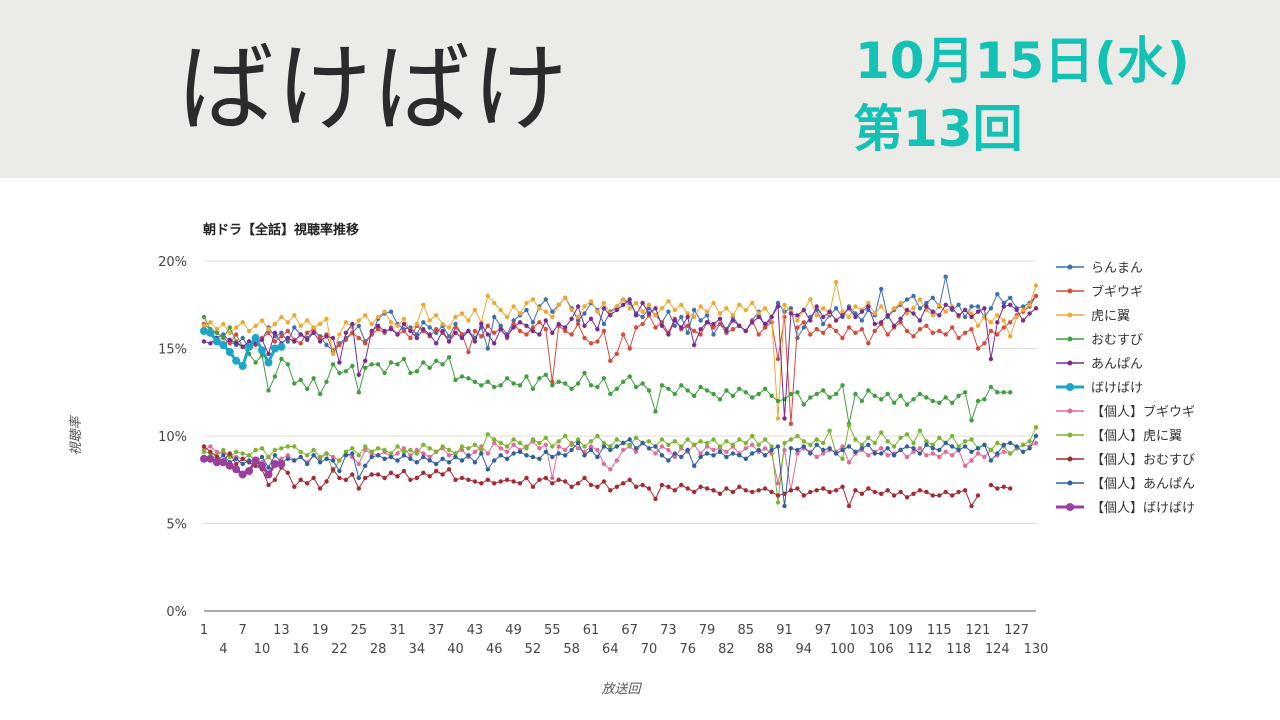  I want to click on legend-label: あんぱん, so click(1117, 364).